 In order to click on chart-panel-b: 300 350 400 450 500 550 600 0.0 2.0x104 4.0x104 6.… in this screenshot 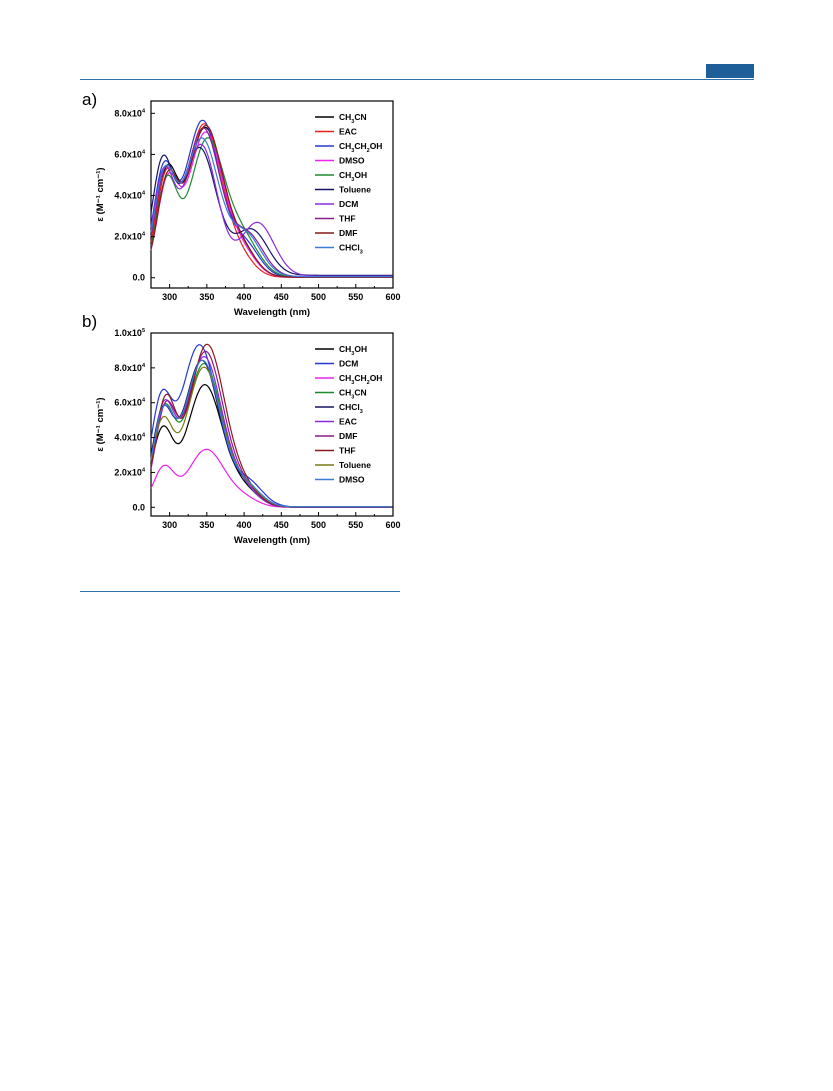, I will do `click(248, 437)`.